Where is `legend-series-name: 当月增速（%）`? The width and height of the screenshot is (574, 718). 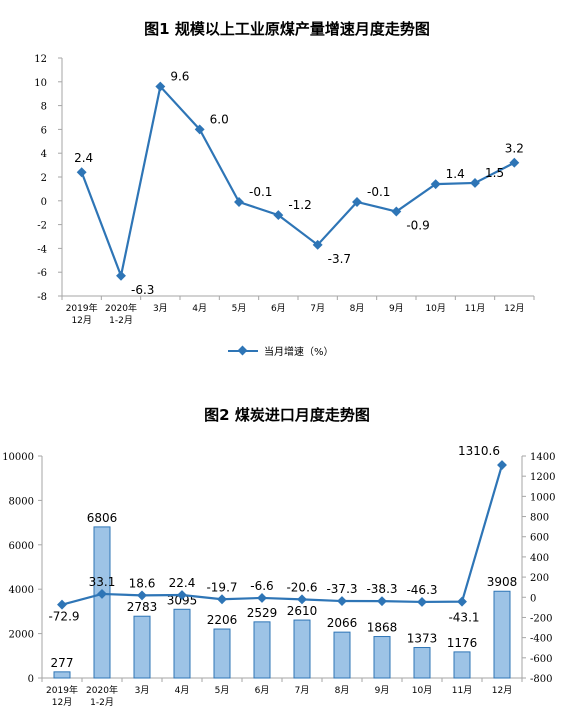 legend-series-name: 当月增速（%） is located at coordinates (299, 352).